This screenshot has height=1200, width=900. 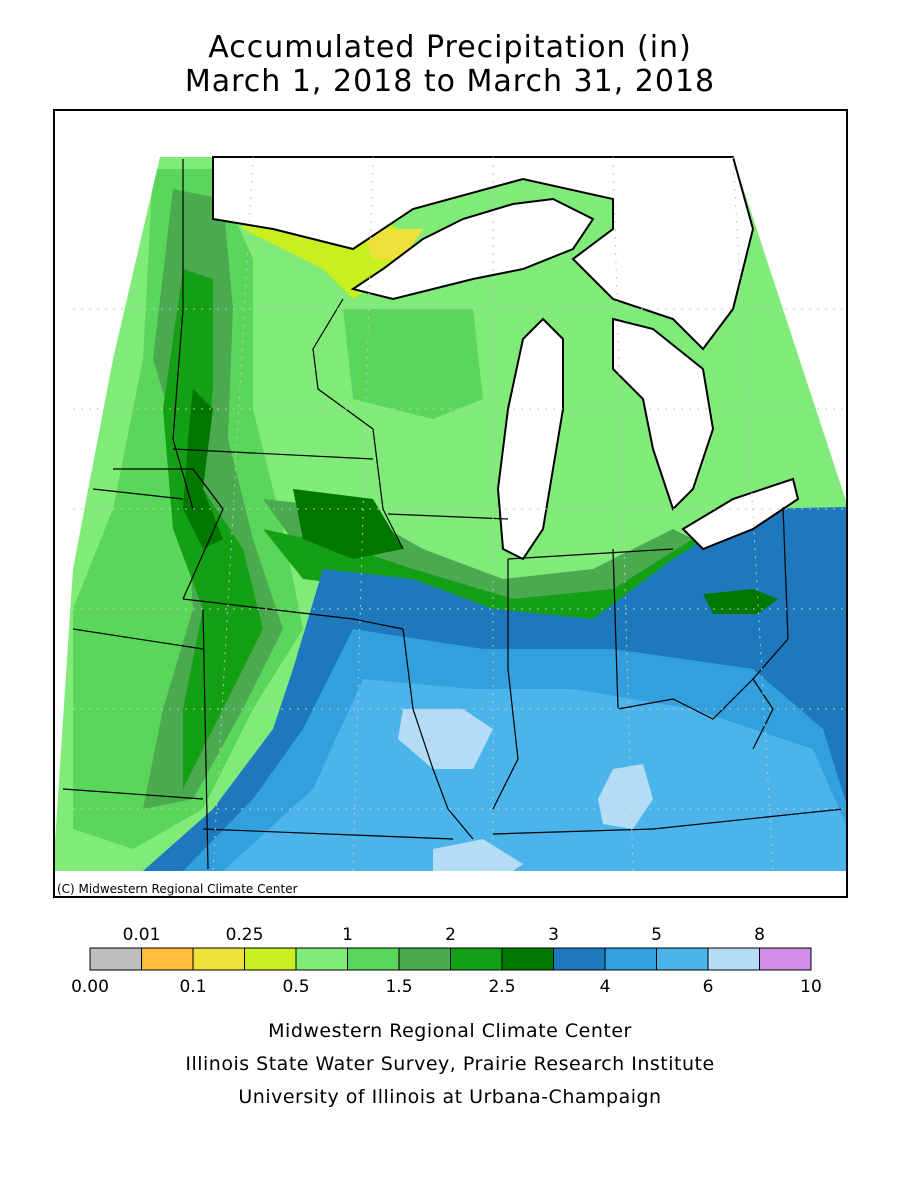 I want to click on boundary-ks-mo, so click(x=205, y=739).